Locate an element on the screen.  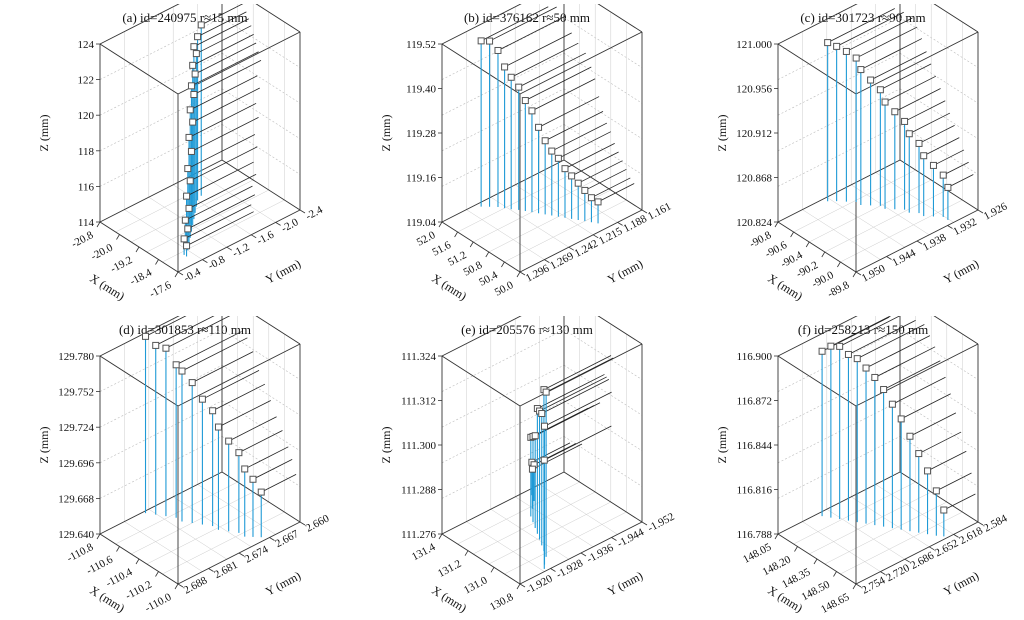
z-tick-label: 129.752 is located at coordinates (76, 393).